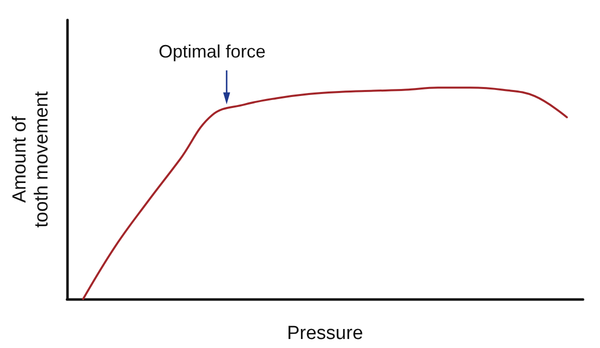 This screenshot has height=348, width=600. Describe the element at coordinates (212, 51) in the screenshot. I see `text: Optimal force` at that location.